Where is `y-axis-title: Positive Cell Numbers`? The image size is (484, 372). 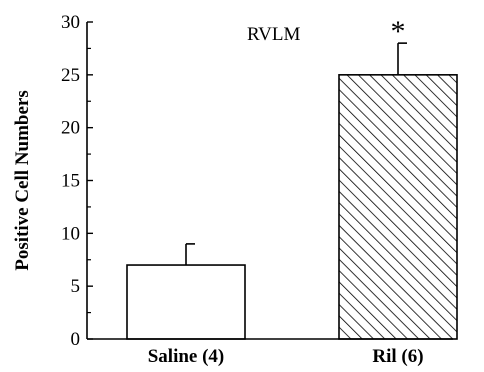 y-axis-title: Positive Cell Numbers is located at coordinates (22, 180).